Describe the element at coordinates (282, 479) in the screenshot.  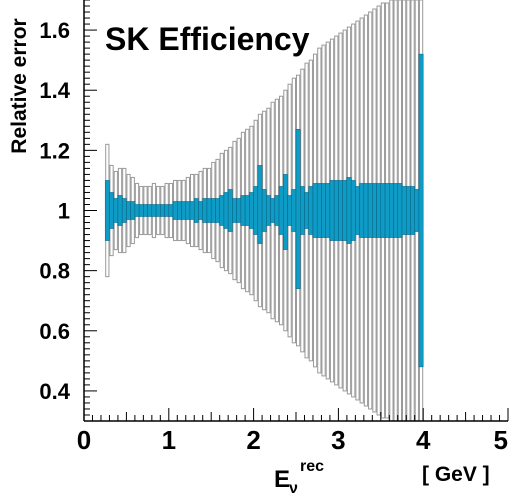
I see `x-axis-title-main: E` at that location.